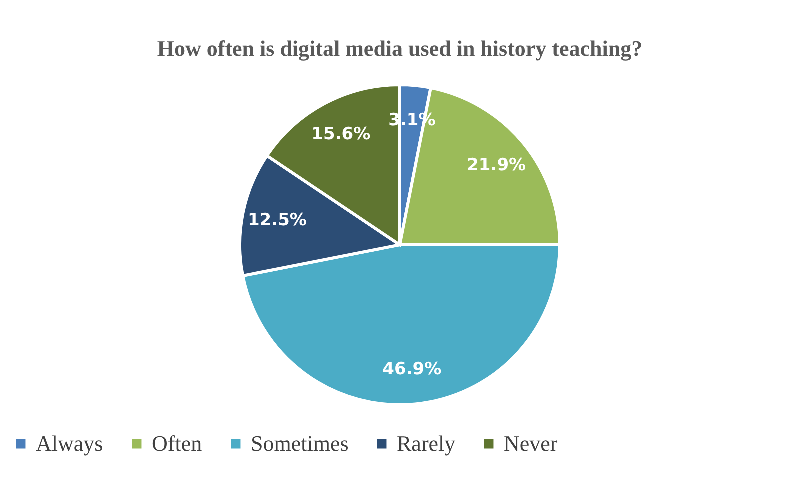  Describe the element at coordinates (300, 443) in the screenshot. I see `legend-label: Sometimes` at that location.